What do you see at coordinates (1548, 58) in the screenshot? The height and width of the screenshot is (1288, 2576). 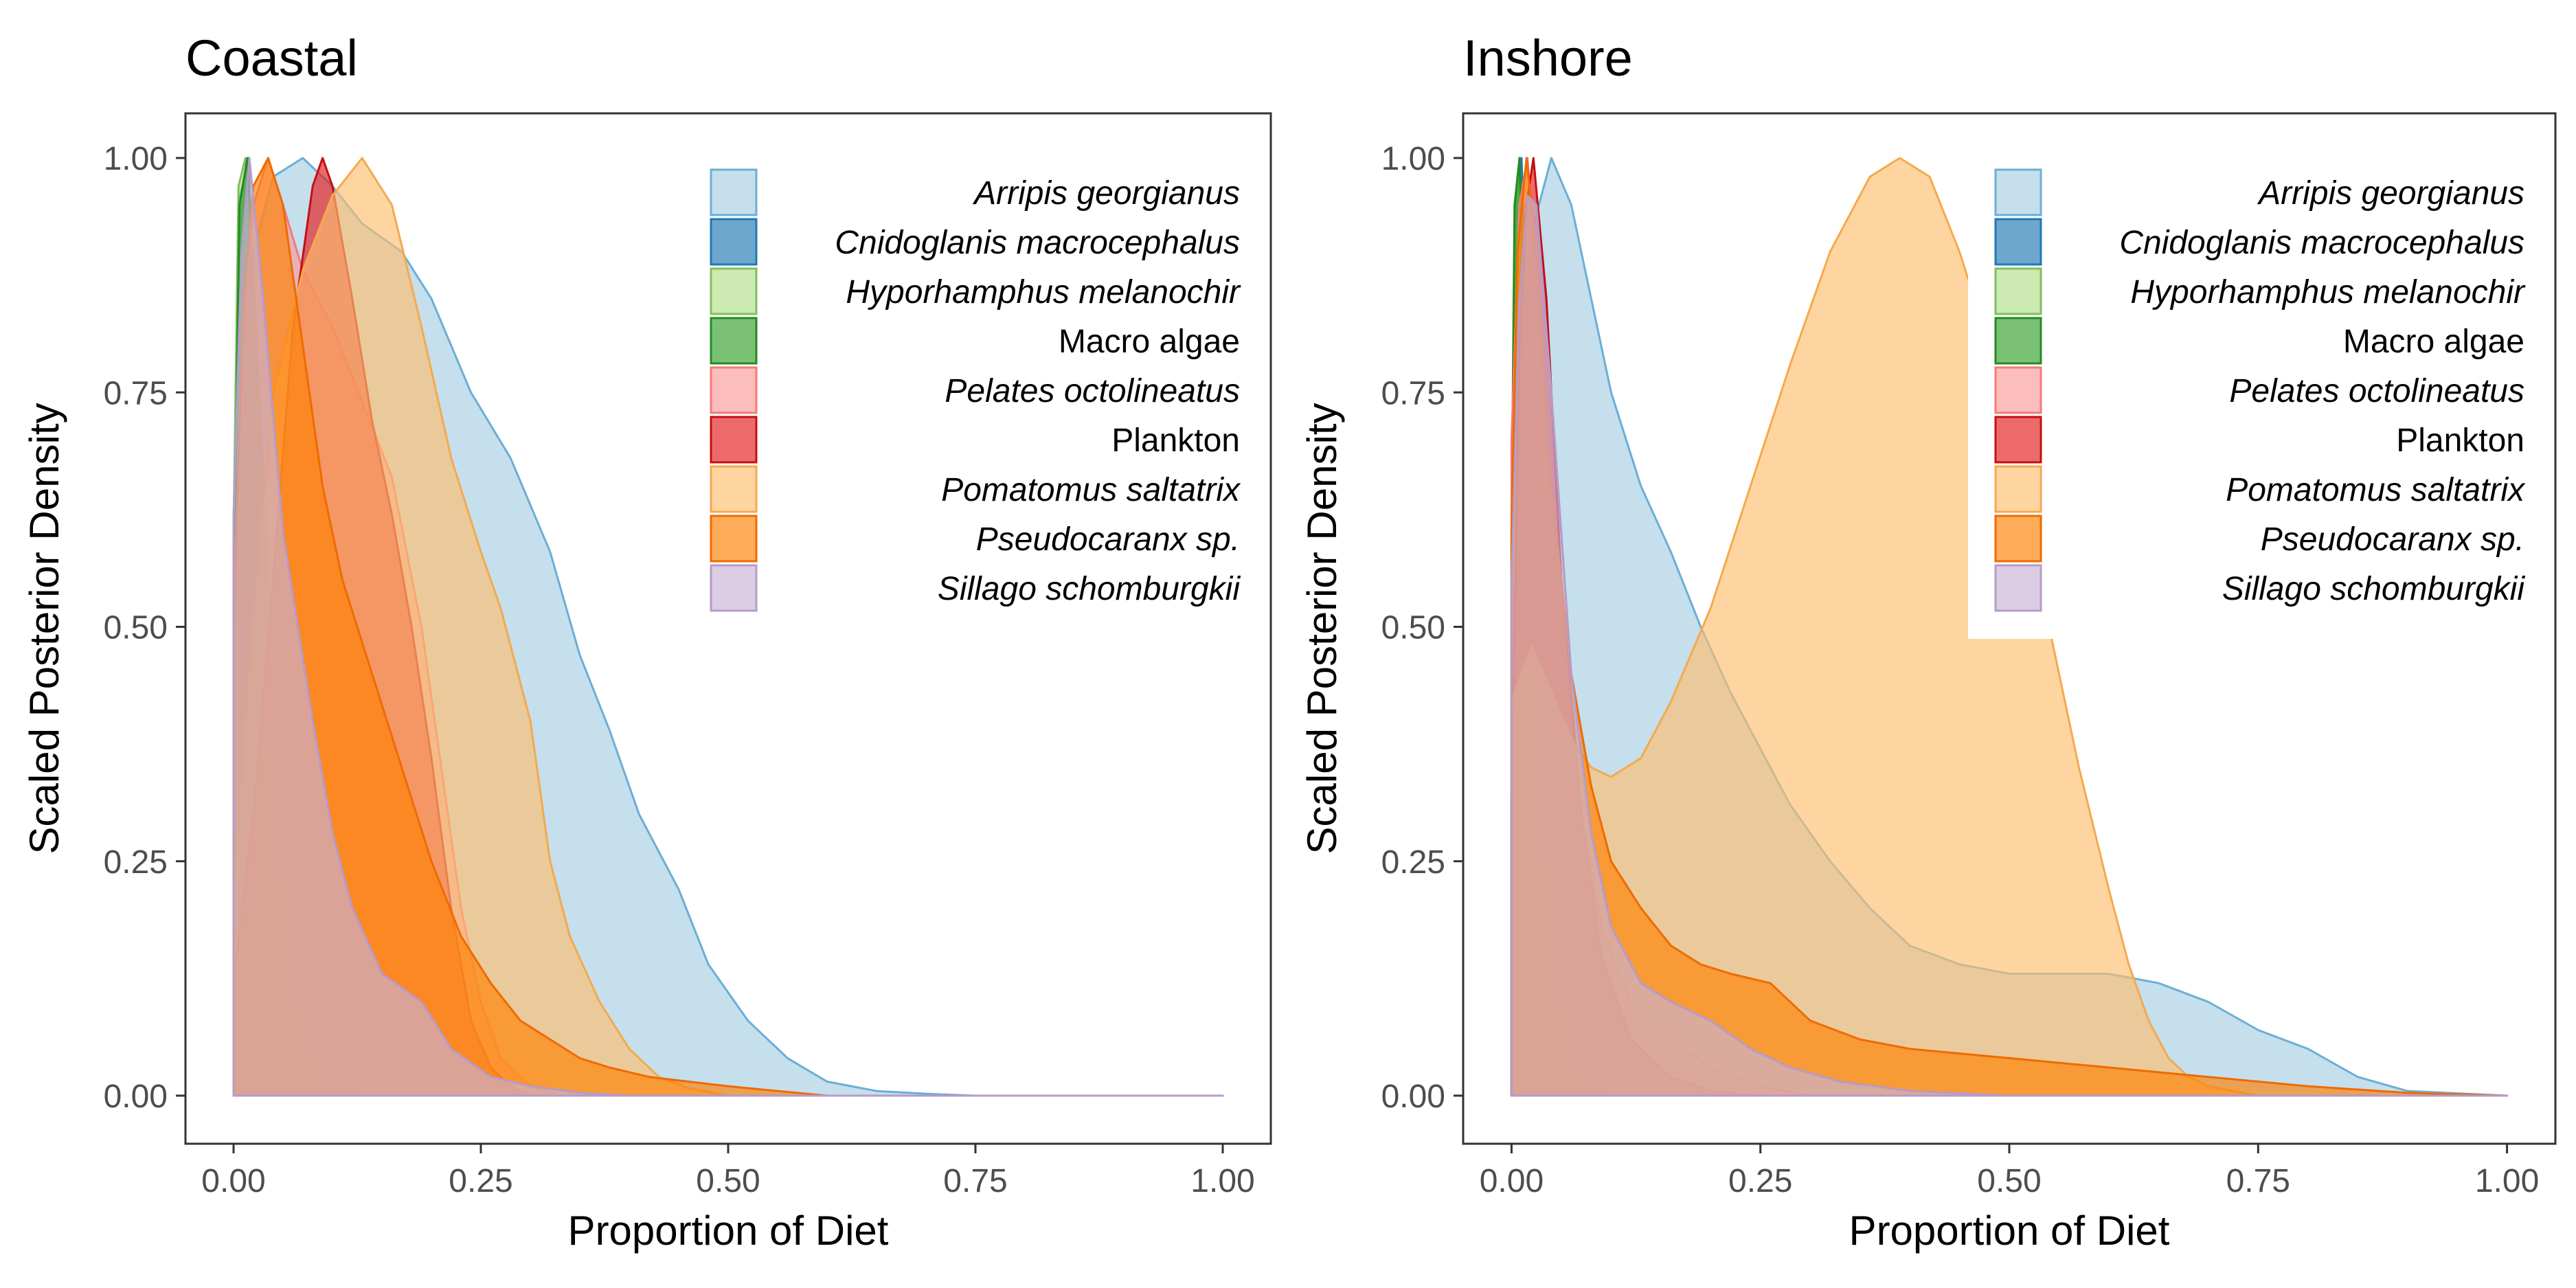 I see `panel-title: Inshore` at bounding box center [1548, 58].